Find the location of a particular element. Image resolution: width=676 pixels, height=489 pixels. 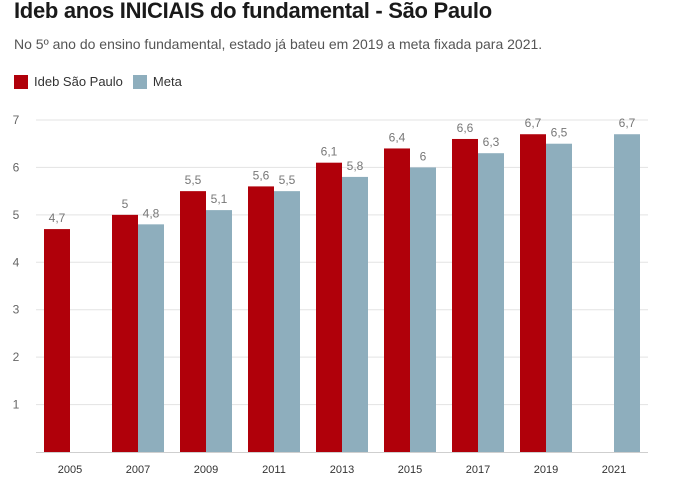

legend-swatch-meta is located at coordinates (139, 81).